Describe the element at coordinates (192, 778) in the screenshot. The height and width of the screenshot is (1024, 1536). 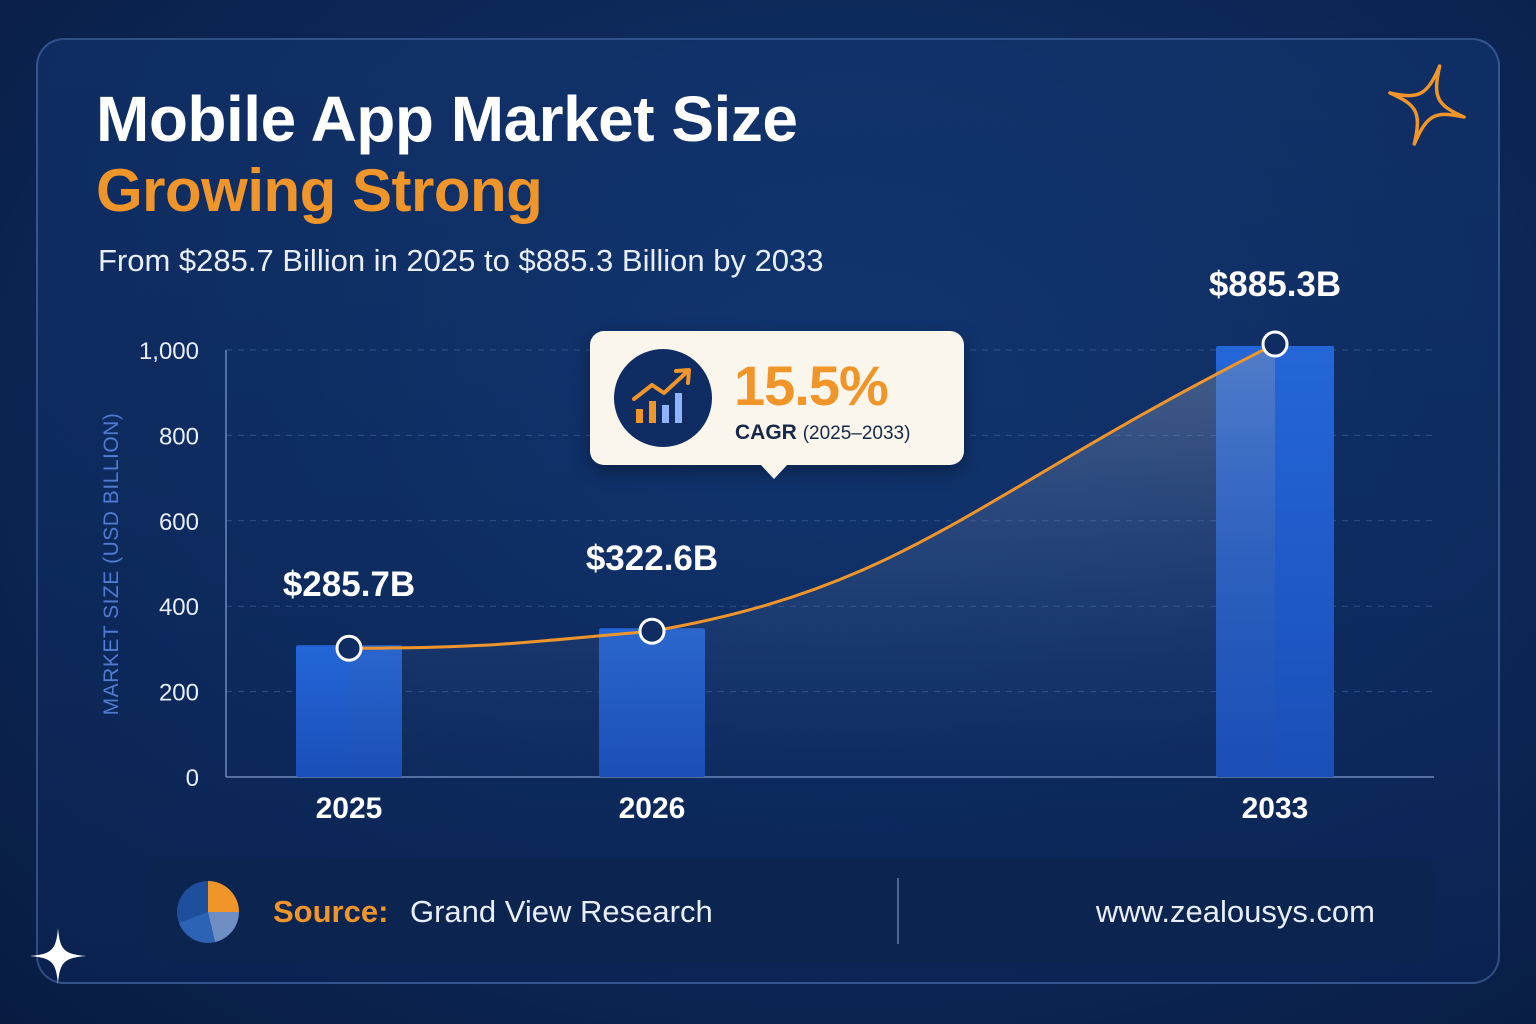
I see `y-tick-label: 0` at that location.